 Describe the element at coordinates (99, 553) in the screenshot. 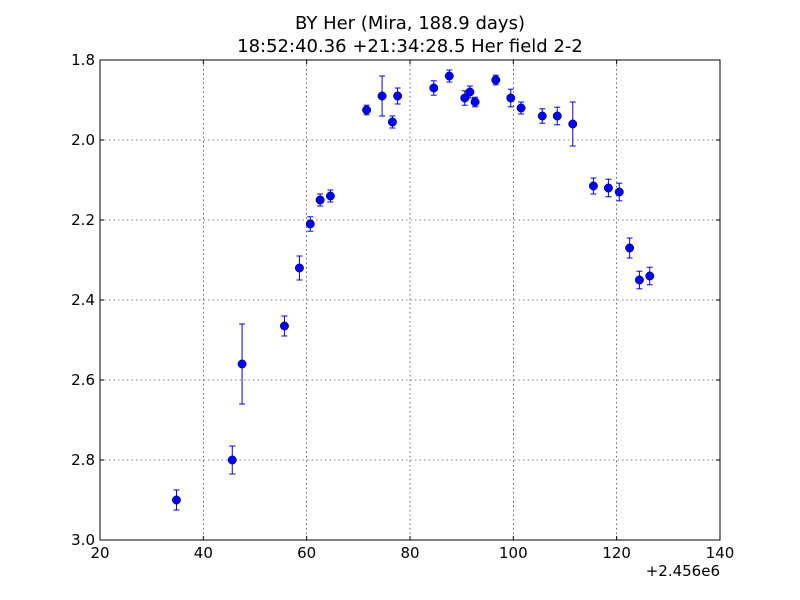

I see `x-tick-label: 20` at that location.